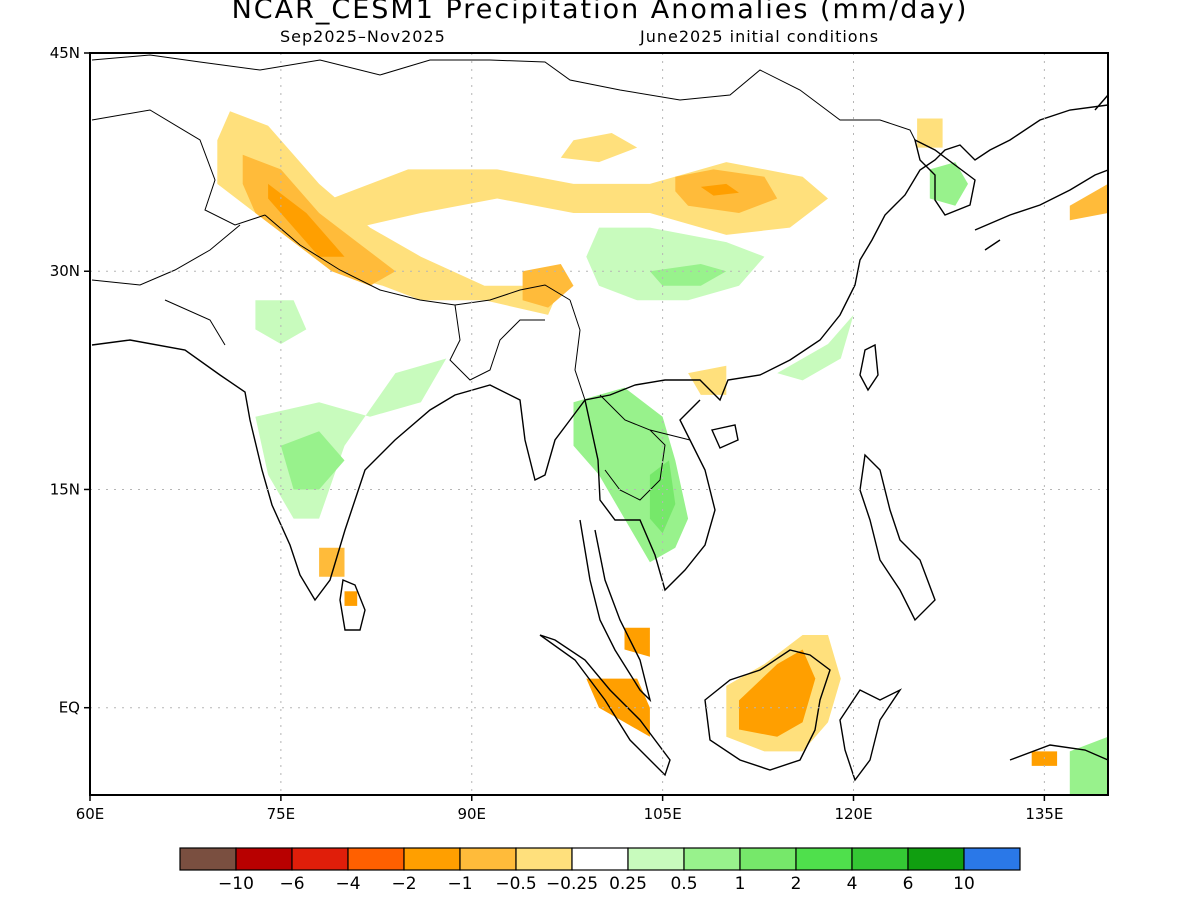 The height and width of the screenshot is (900, 1200). I want to click on coastline-sumatra, so click(605, 705).